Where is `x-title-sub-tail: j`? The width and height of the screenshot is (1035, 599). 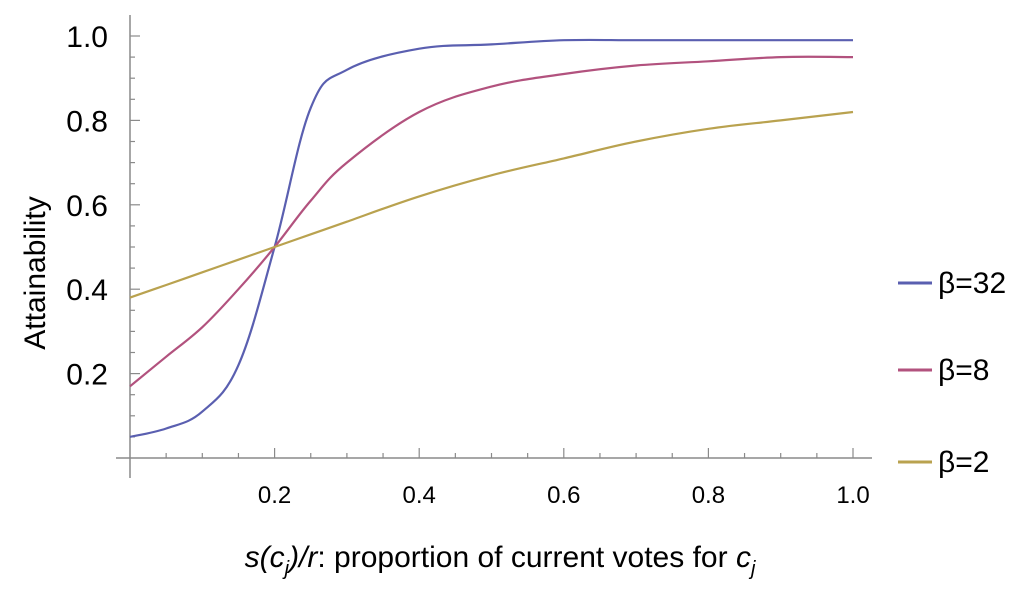 x-title-sub-tail: j is located at coordinates (752, 569).